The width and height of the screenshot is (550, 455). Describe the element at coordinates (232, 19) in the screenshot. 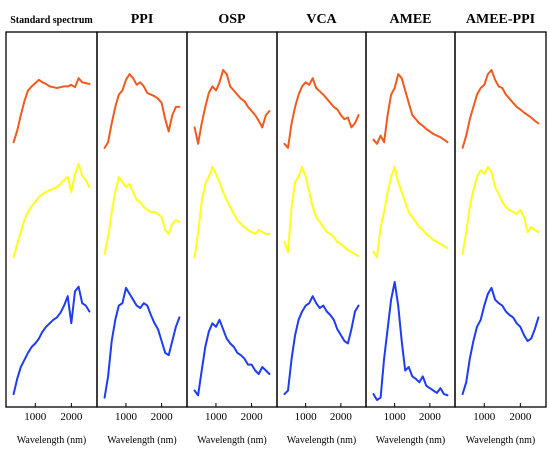

I see `panel-title-3: OSP` at that location.